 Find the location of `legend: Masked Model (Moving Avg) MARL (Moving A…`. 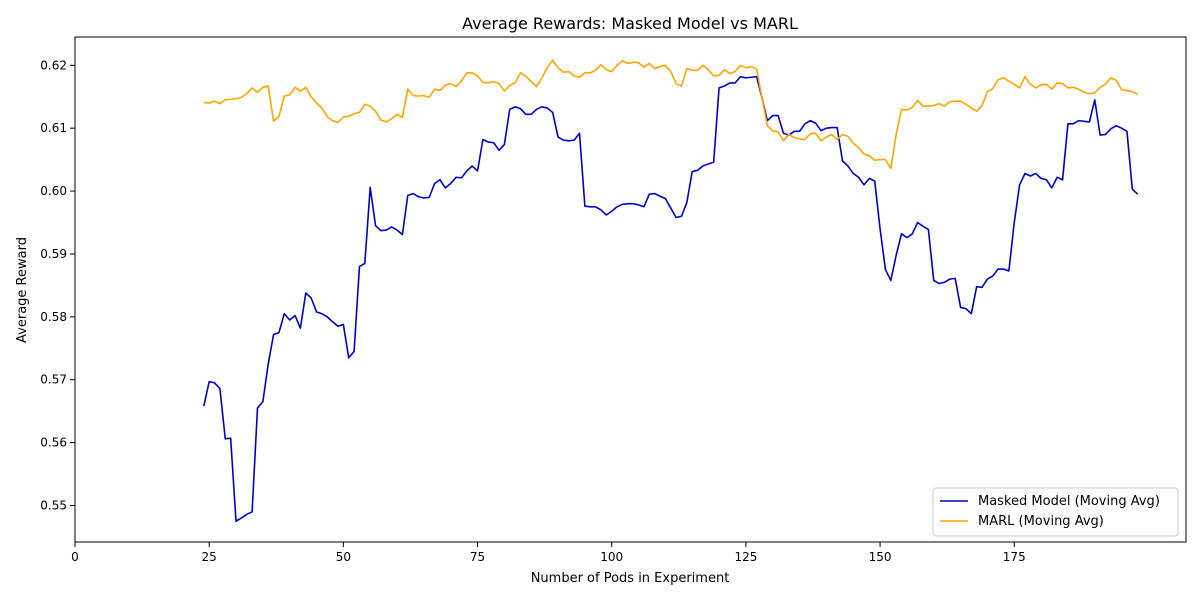

legend: Masked Model (Moving Avg) MARL (Moving A… is located at coordinates (1055, 512).